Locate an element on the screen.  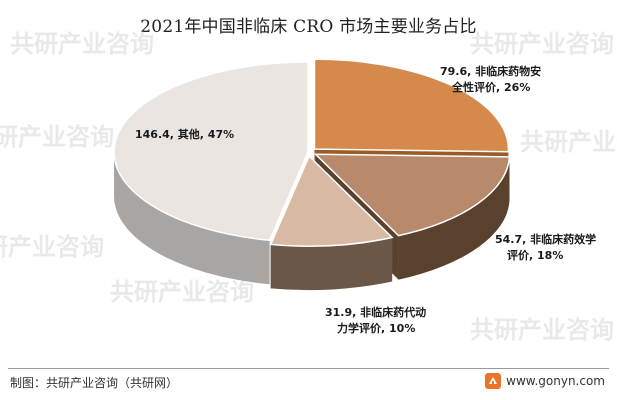
chart-title: 2021年中国非临床 CRO 市场主要业务占比 is located at coordinates (308, 27).